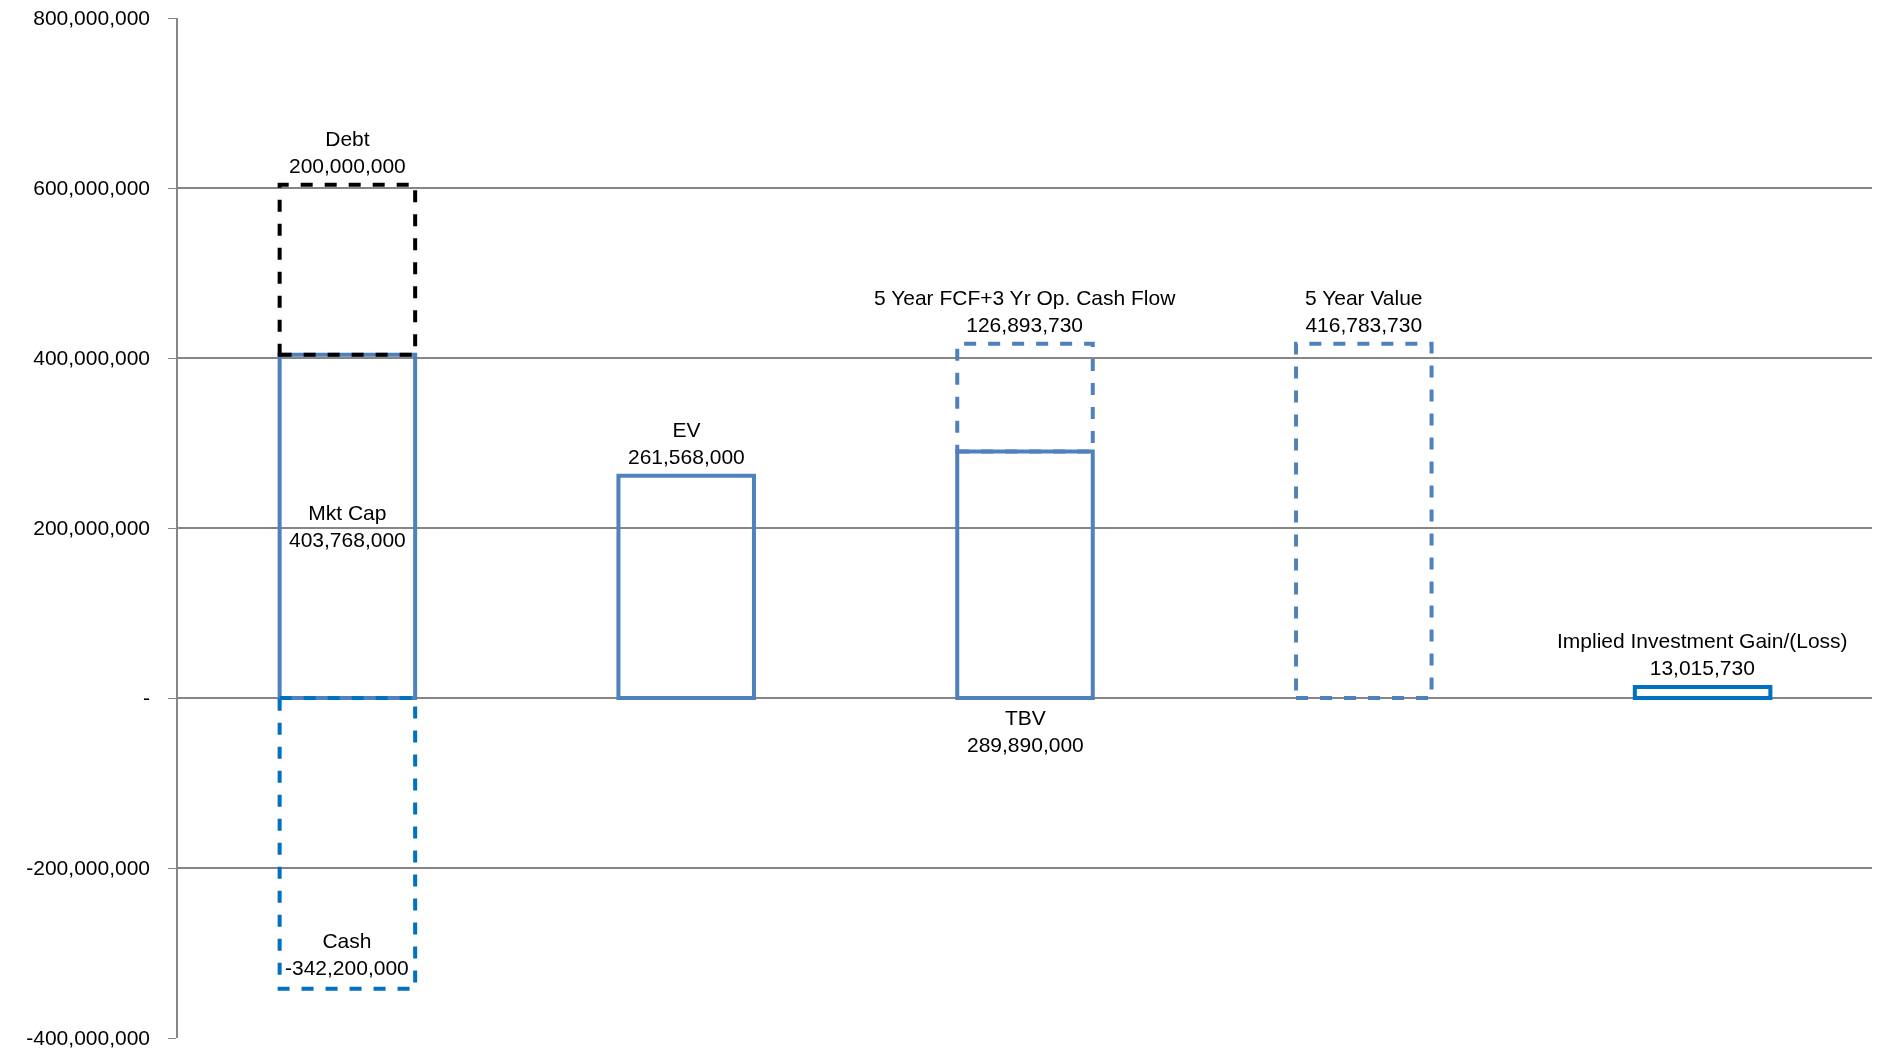 The width and height of the screenshot is (1896, 1056). Describe the element at coordinates (1025, 745) in the screenshot. I see `data-label: 289,890,000` at that location.